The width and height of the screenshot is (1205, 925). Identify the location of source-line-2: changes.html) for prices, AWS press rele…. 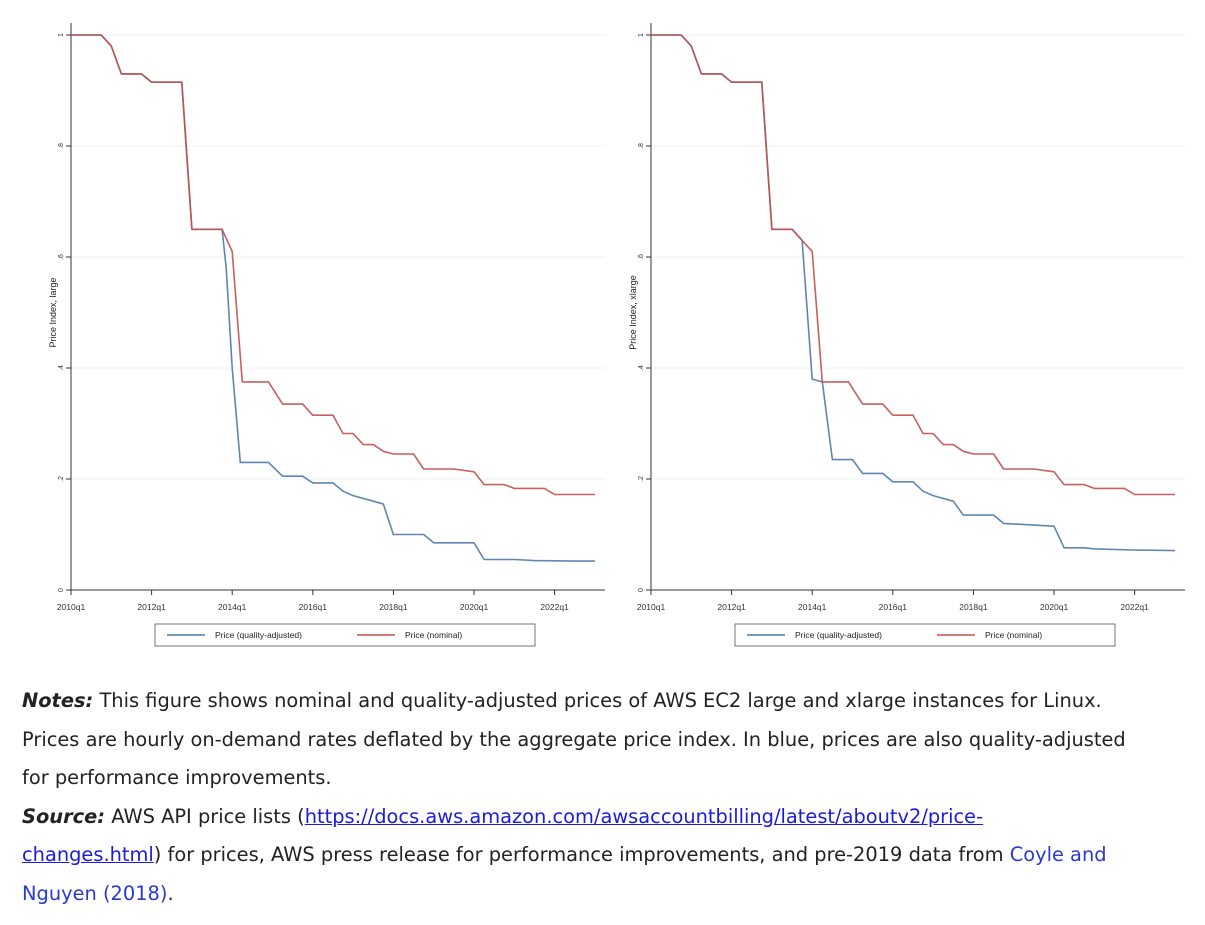
(613, 855).